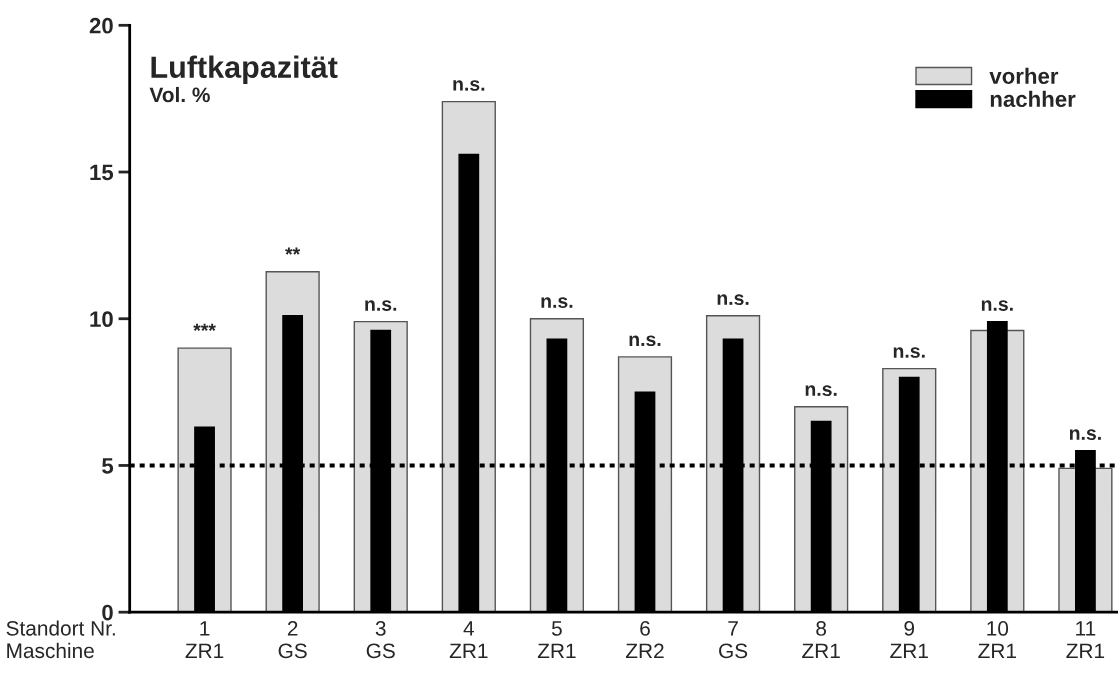 The width and height of the screenshot is (1118, 684). I want to click on annotation: **, so click(293, 251).